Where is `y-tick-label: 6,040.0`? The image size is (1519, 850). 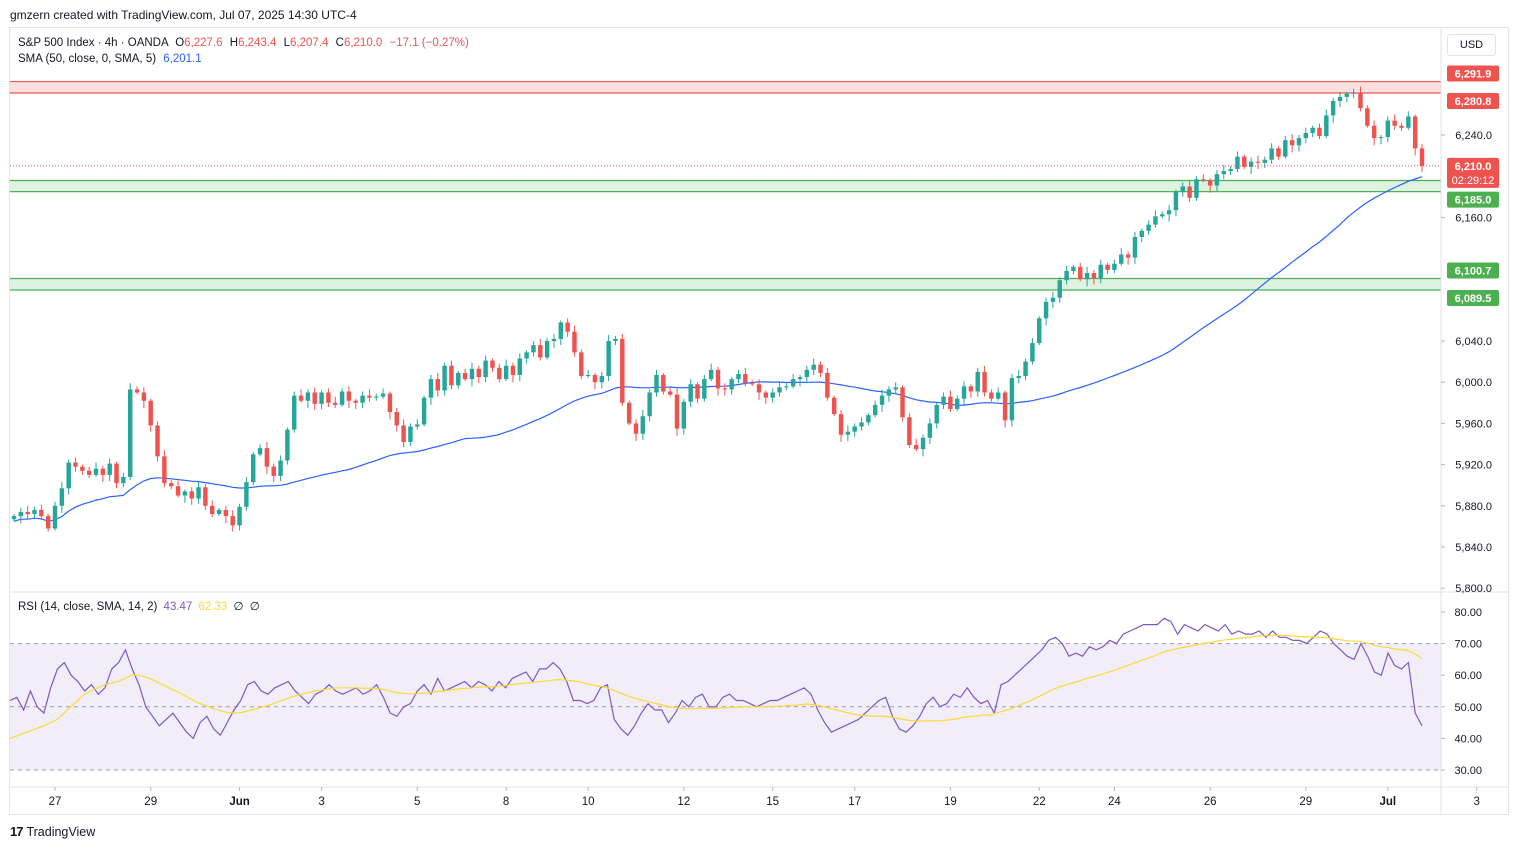
y-tick-label: 6,040.0 is located at coordinates (1473, 342).